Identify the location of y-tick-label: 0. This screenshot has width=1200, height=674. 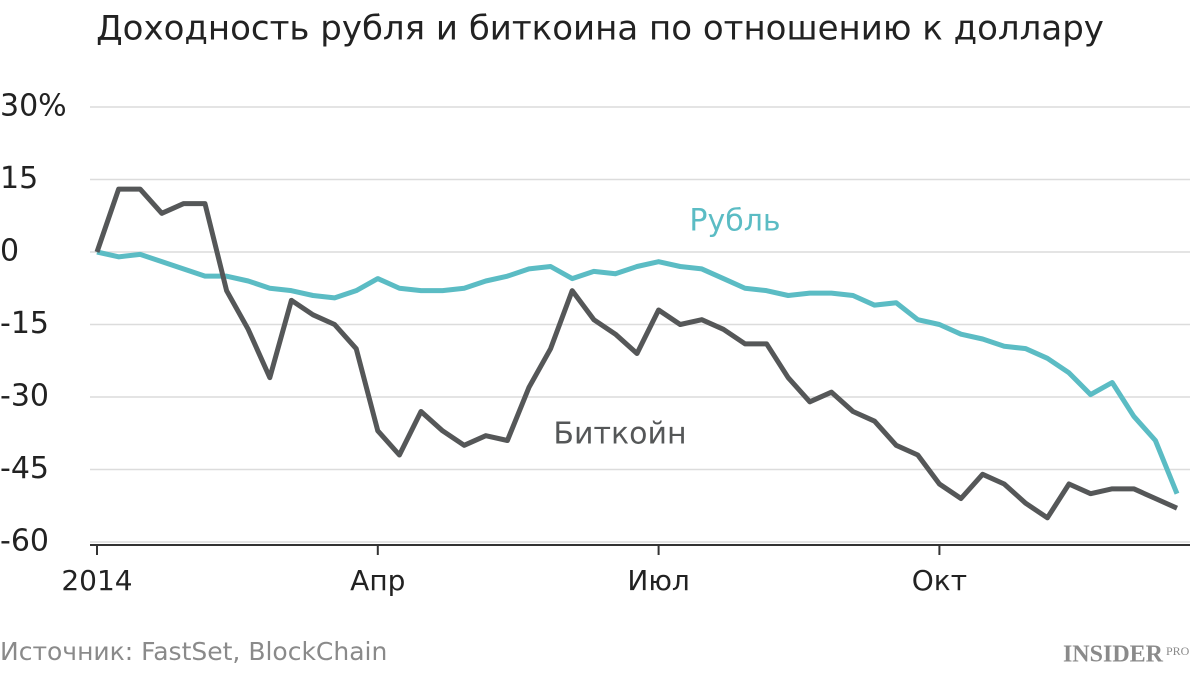
(9, 251).